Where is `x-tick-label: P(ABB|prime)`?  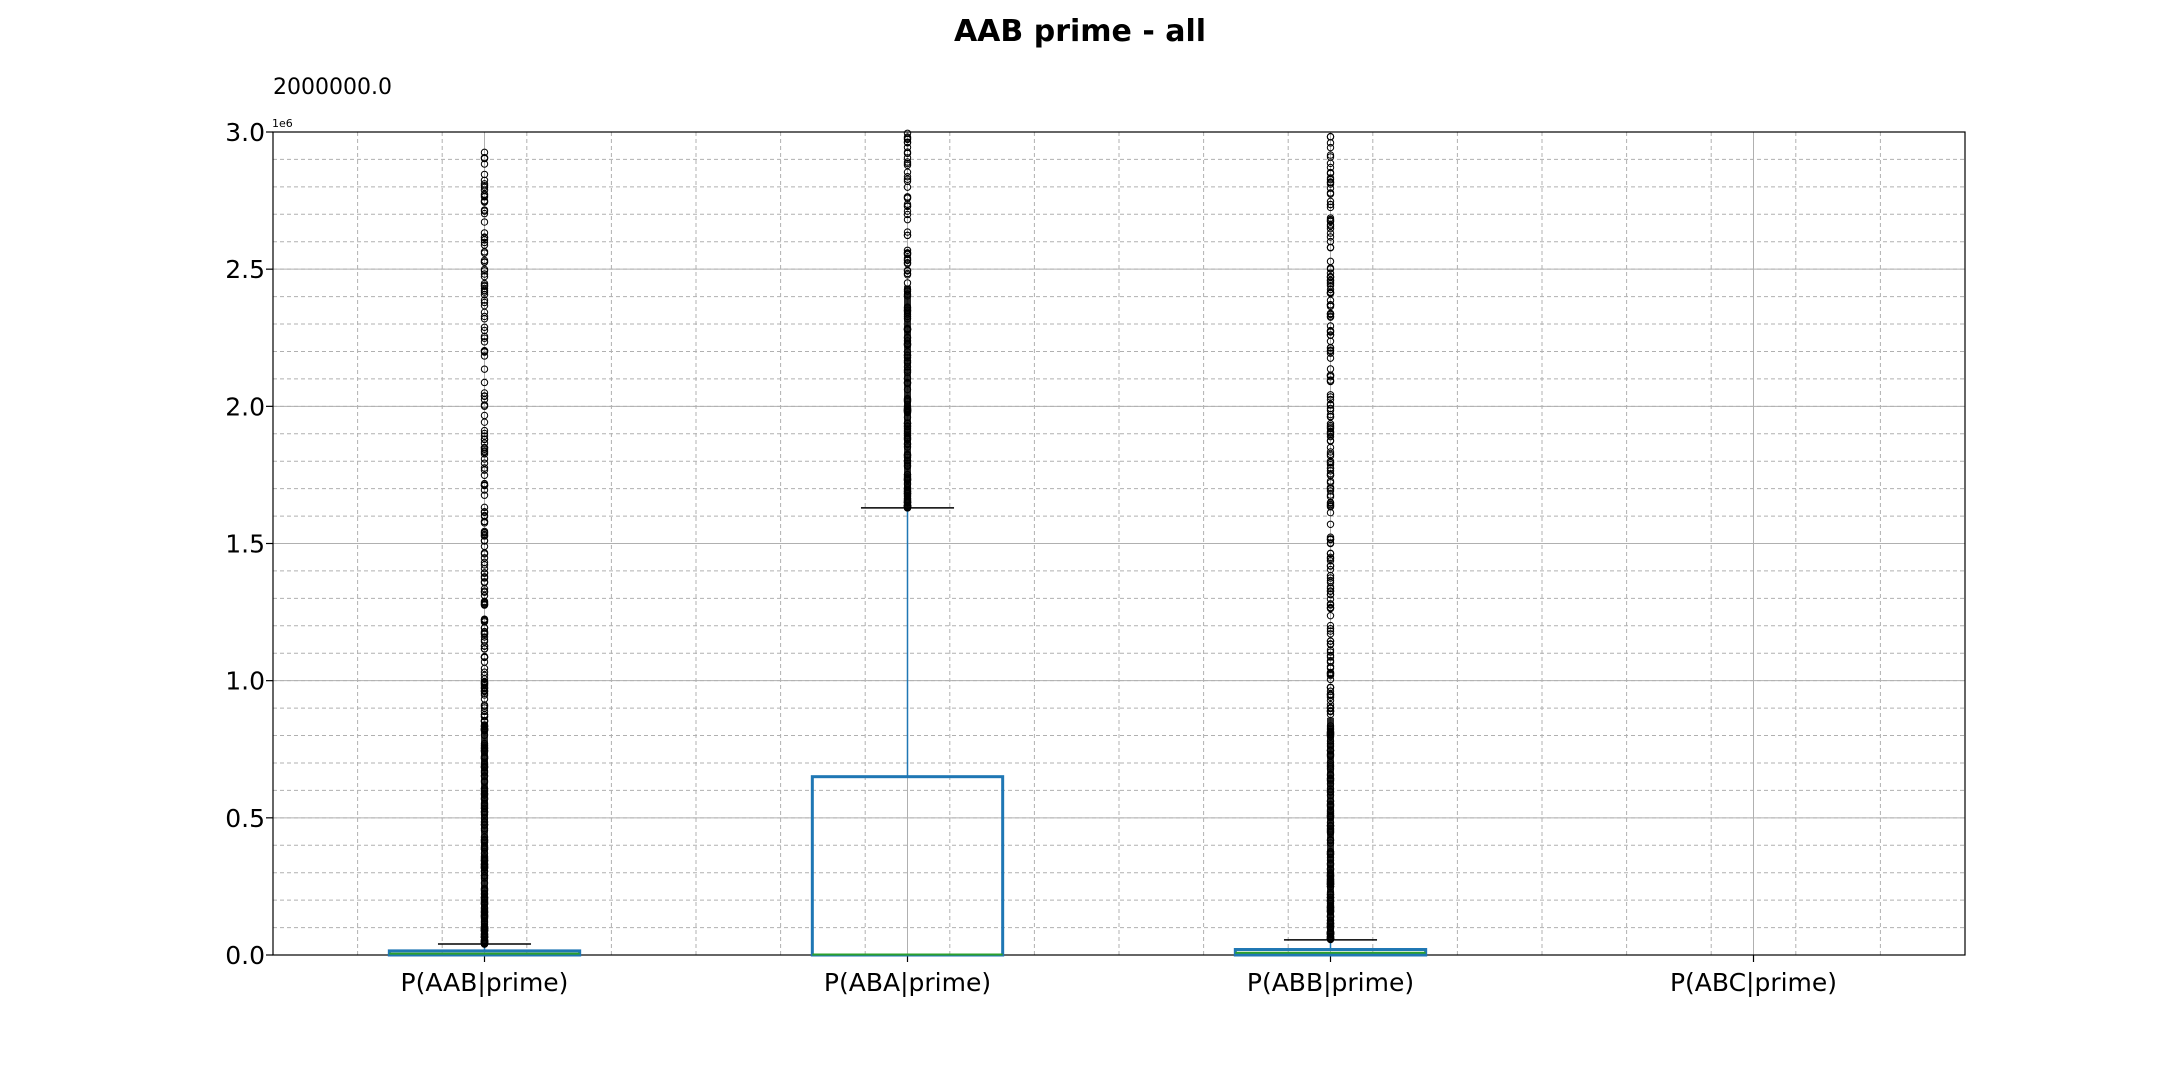 x-tick-label: P(ABB|prime) is located at coordinates (1330, 982).